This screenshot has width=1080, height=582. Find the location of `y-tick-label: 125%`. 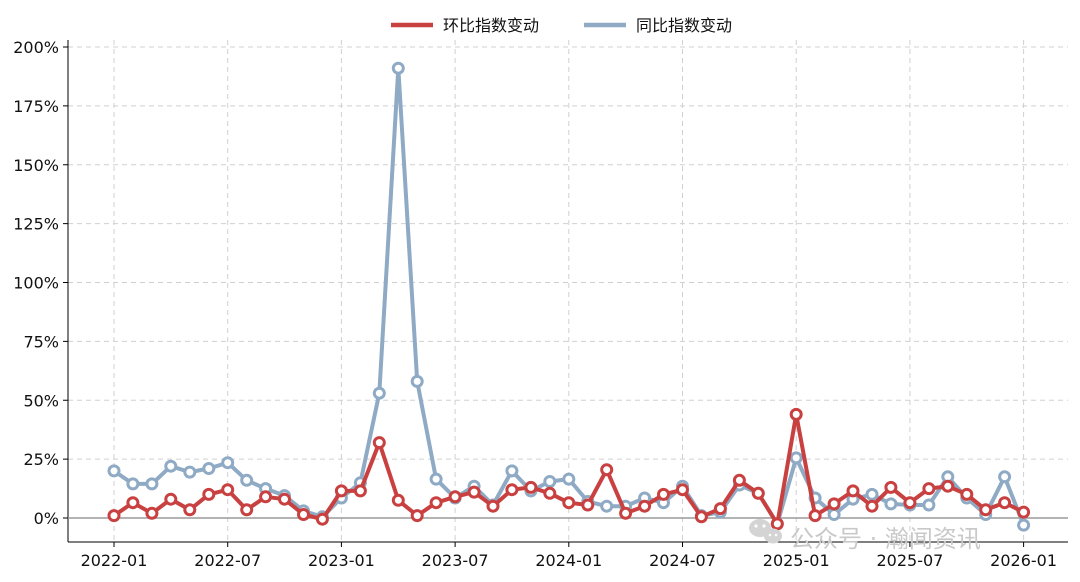

y-tick-label: 125% is located at coordinates (36, 224).